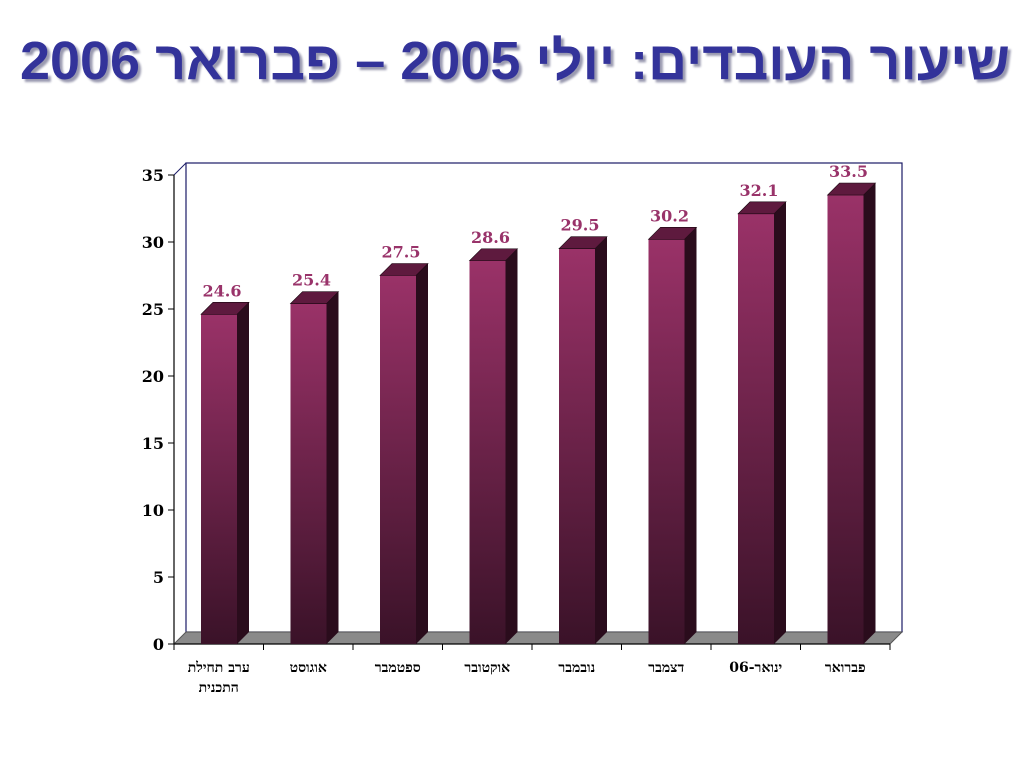 The width and height of the screenshot is (1024, 768). I want to click on bar: 24.6, so click(225, 462).